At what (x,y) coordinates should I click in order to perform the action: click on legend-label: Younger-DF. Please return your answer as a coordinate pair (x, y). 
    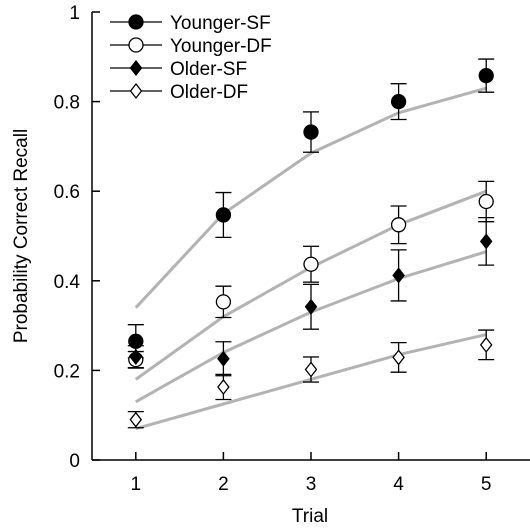
    Looking at the image, I should click on (221, 46).